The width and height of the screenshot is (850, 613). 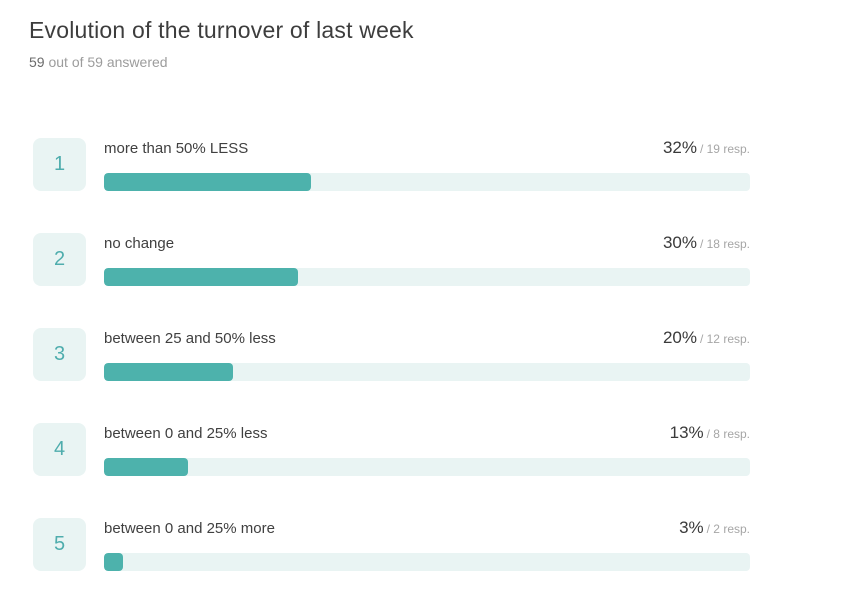 What do you see at coordinates (427, 433) in the screenshot?
I see `answer-row-head: between 0 and 25% less 13%/ 8 resp.` at bounding box center [427, 433].